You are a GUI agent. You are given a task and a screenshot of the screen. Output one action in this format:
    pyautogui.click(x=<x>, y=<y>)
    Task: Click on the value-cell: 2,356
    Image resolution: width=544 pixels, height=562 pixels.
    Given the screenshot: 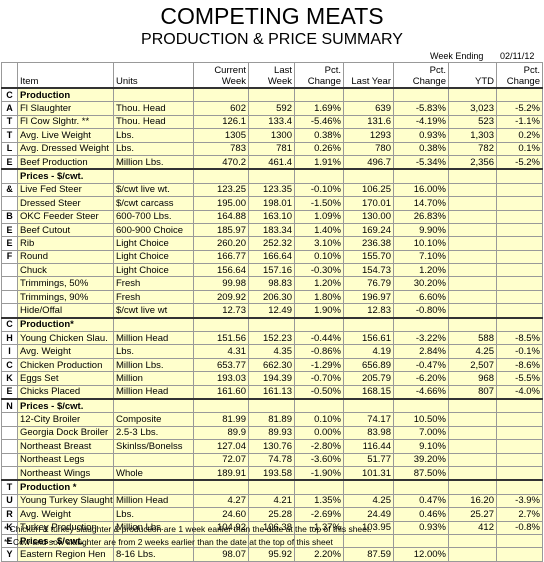 What is the action you would take?
    pyautogui.click(x=472, y=162)
    